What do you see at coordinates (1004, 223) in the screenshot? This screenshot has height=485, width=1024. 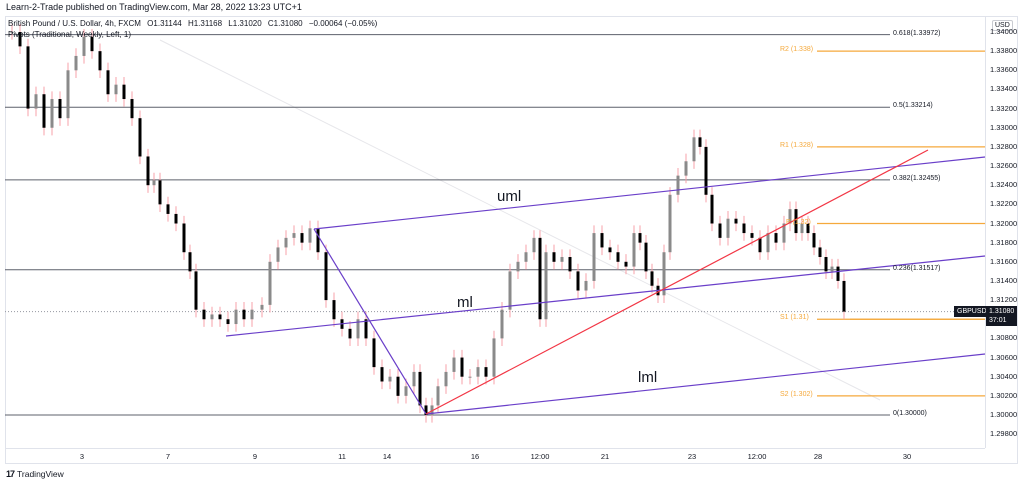 I see `price-tick: 1.32000` at bounding box center [1004, 223].